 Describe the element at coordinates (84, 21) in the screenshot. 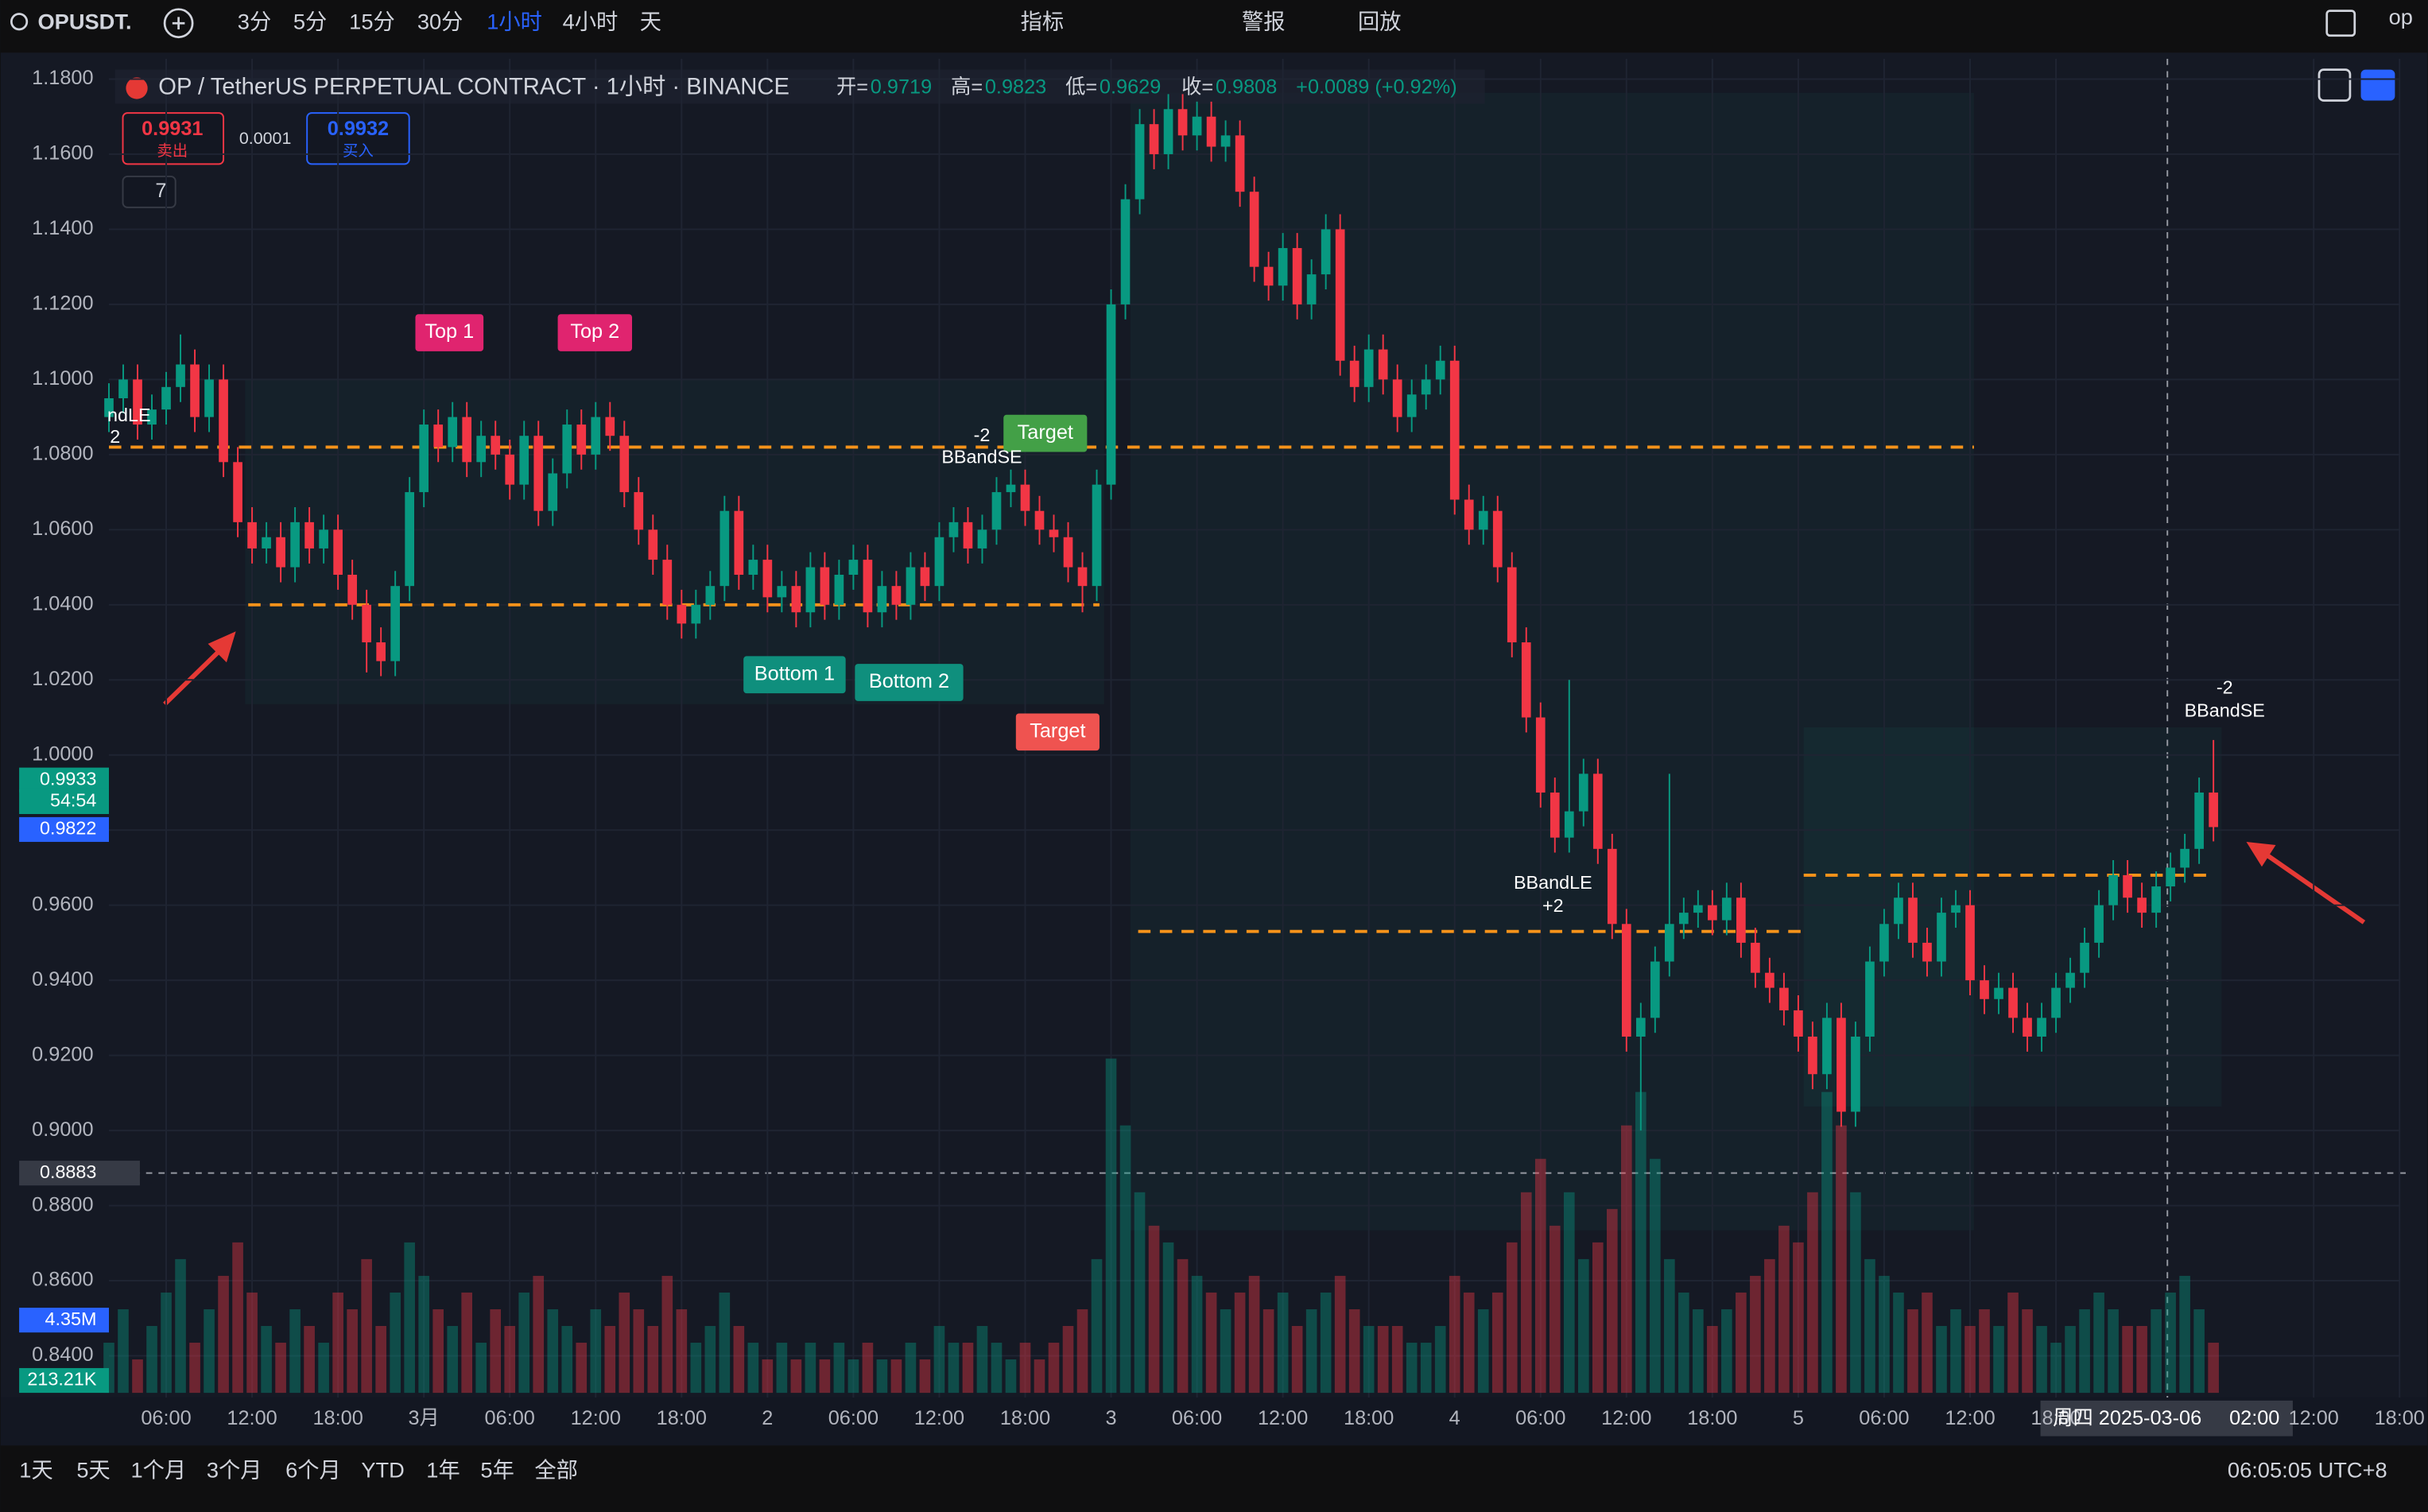

I see `symbol: OPUSDT.` at that location.